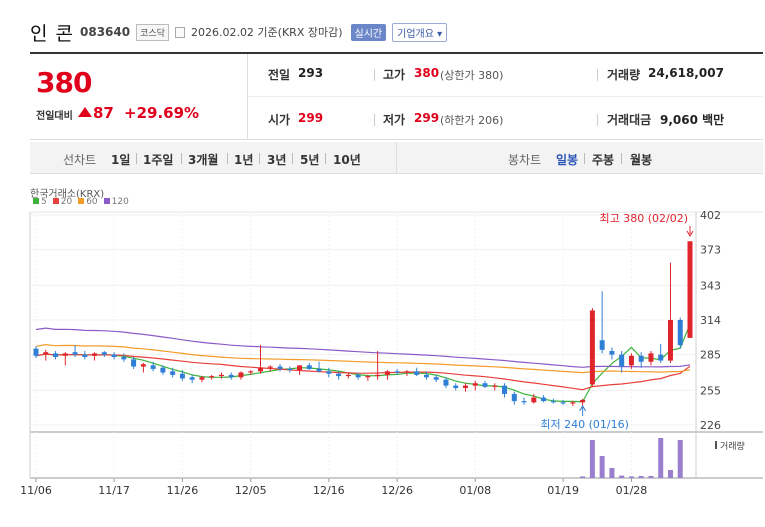  Describe the element at coordinates (310, 160) in the screenshot. I see `period-5y: 5년` at that location.